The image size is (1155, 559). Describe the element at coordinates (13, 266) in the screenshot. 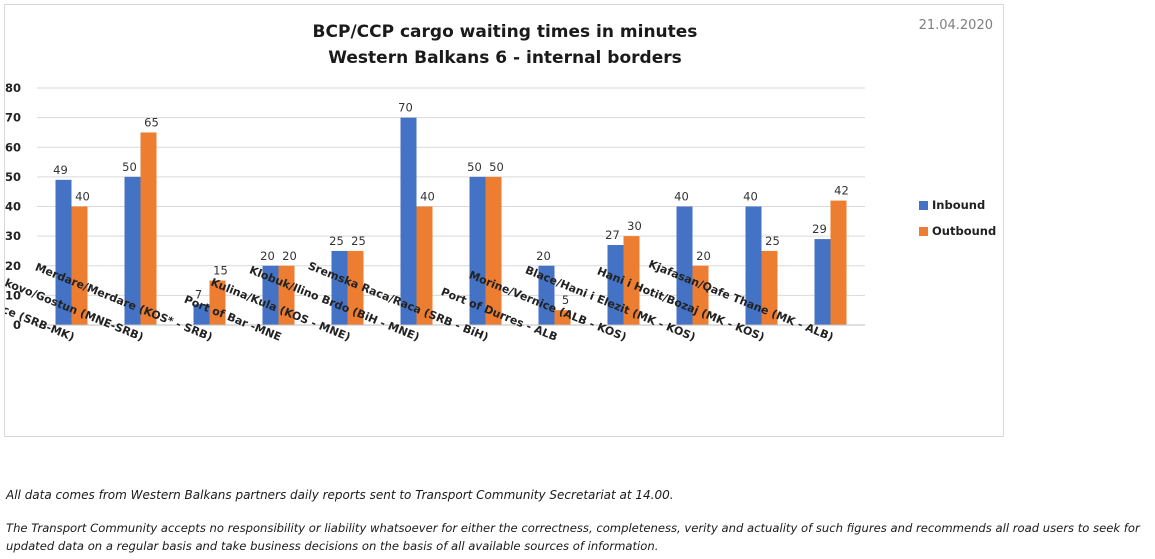

I see `y-tick-label: 20` at that location.